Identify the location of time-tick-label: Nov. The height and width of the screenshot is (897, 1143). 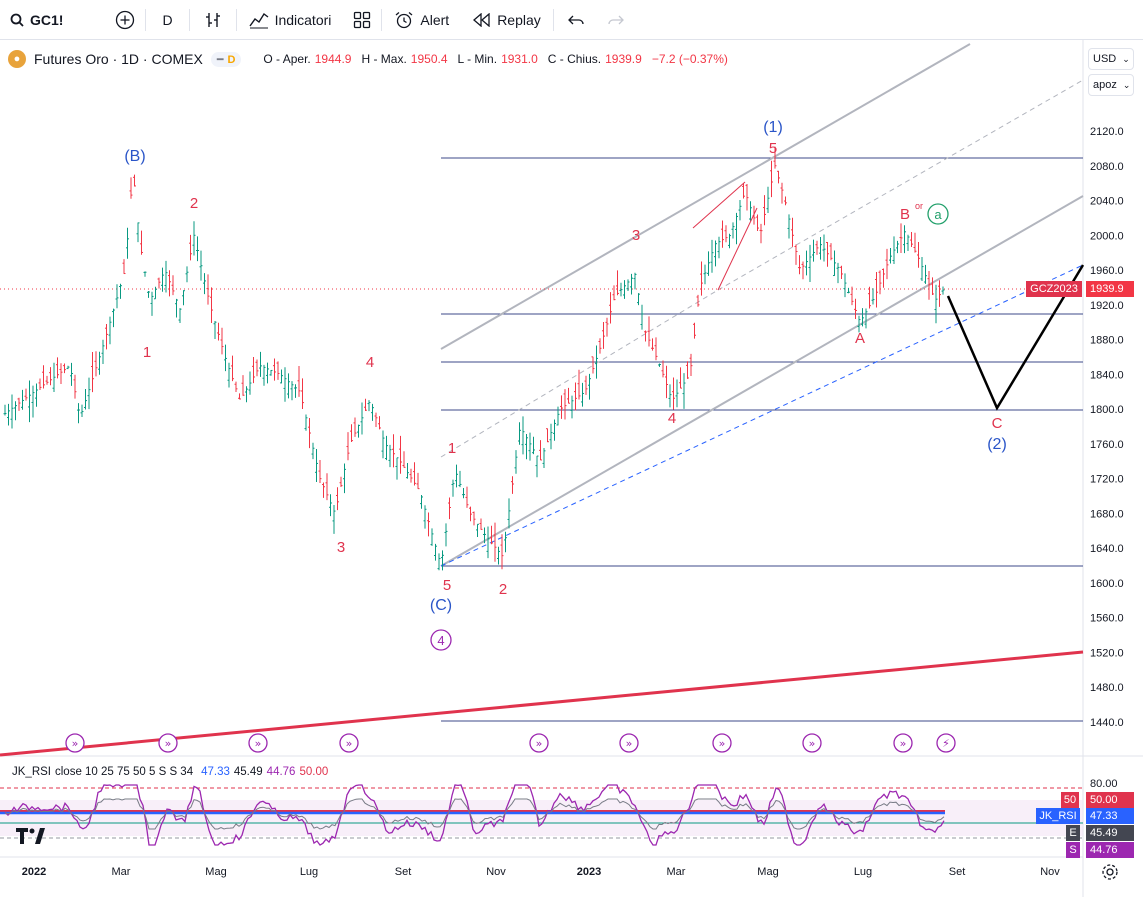
(1050, 872).